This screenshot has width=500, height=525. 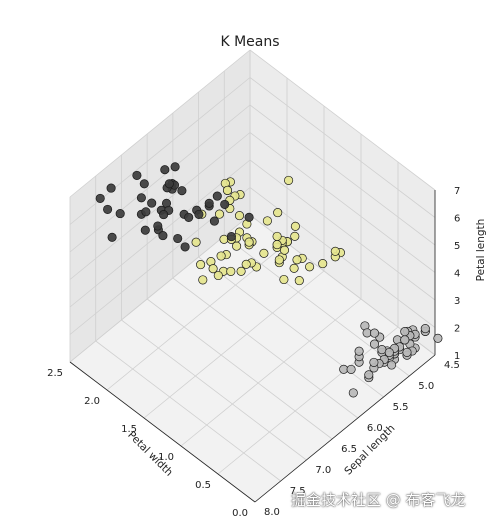 I want to click on y-tick-label: 6.5, so click(x=349, y=449).